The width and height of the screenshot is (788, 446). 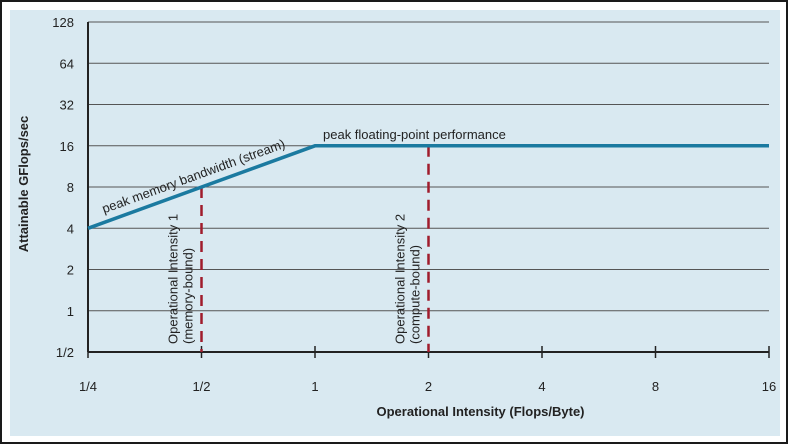 I want to click on intensity-marker-label: Operational Intensity 1(memory-bound), so click(x=181, y=279).